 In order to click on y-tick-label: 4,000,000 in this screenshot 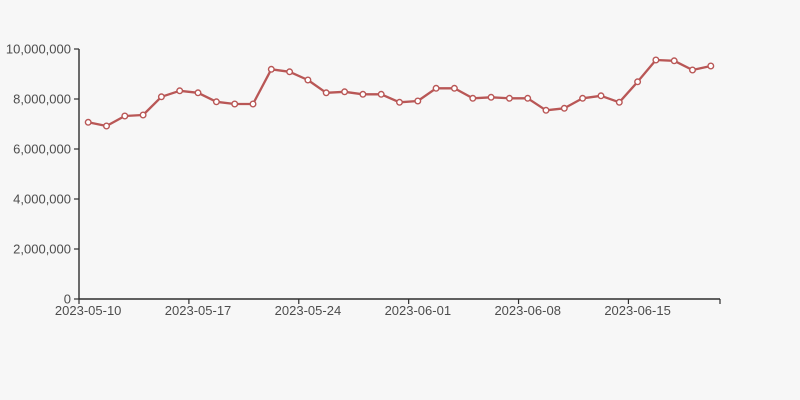, I will do `click(42, 199)`.